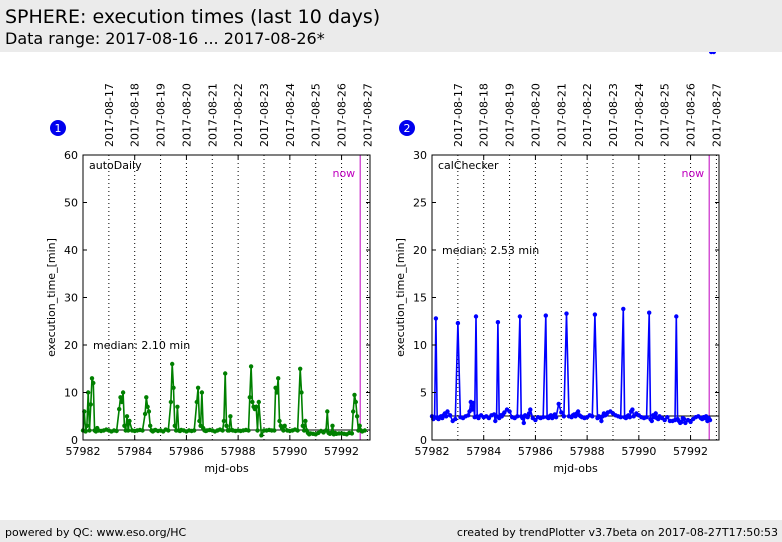 This screenshot has height=542, width=782. What do you see at coordinates (420, 298) in the screenshot?
I see `y-tick-label: 15` at bounding box center [420, 298].